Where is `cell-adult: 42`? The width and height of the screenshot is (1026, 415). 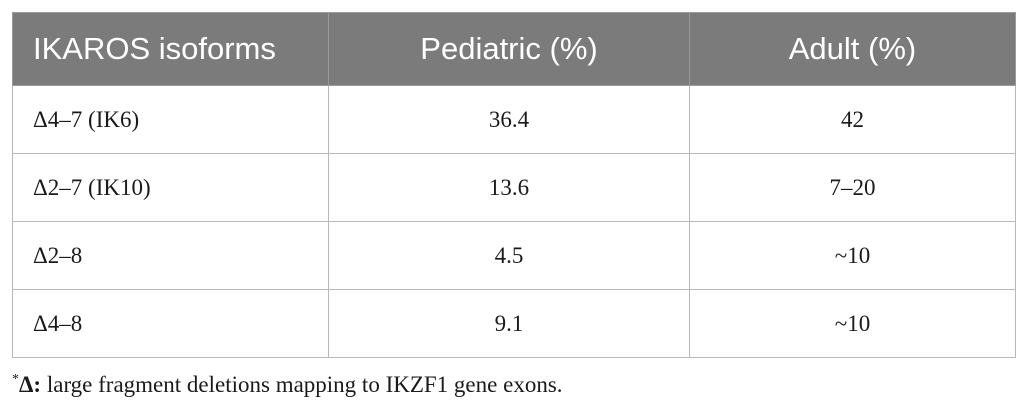 cell-adult: 42 is located at coordinates (852, 119).